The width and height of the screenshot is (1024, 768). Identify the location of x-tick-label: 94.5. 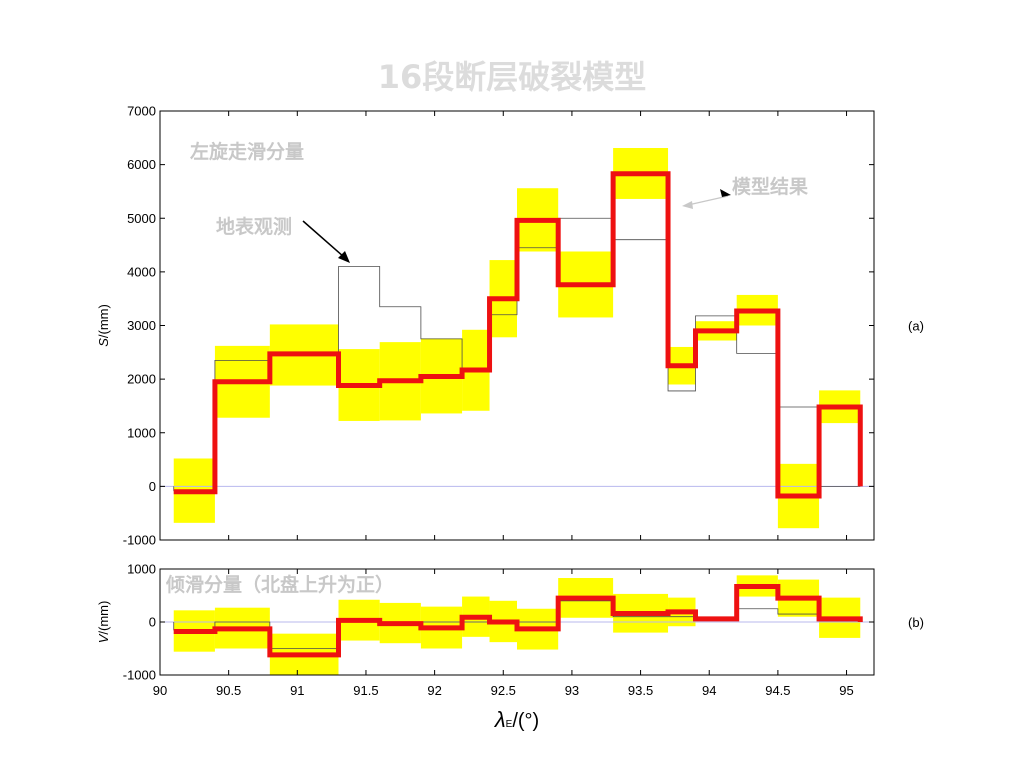
(777, 690).